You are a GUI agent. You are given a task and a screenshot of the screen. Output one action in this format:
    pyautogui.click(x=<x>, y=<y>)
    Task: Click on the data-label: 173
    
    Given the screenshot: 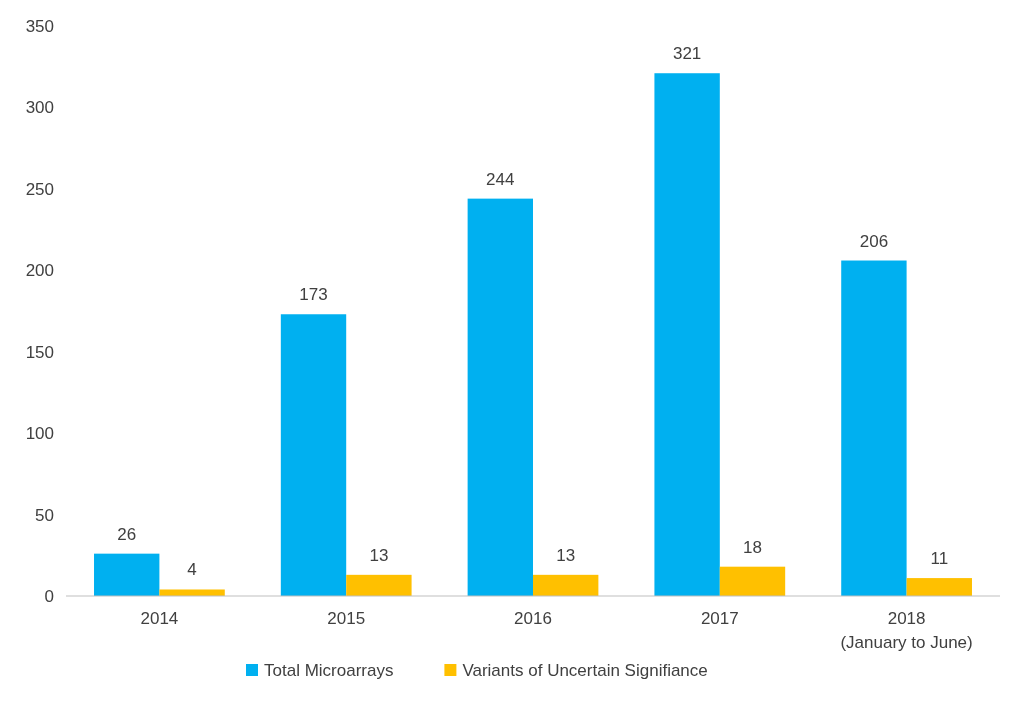 What is the action you would take?
    pyautogui.click(x=313, y=295)
    